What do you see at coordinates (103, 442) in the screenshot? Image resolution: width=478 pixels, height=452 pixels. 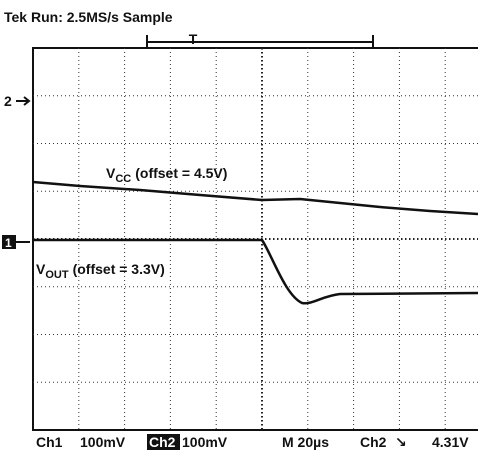 I see `ch1-scale: 100mV` at bounding box center [103, 442].